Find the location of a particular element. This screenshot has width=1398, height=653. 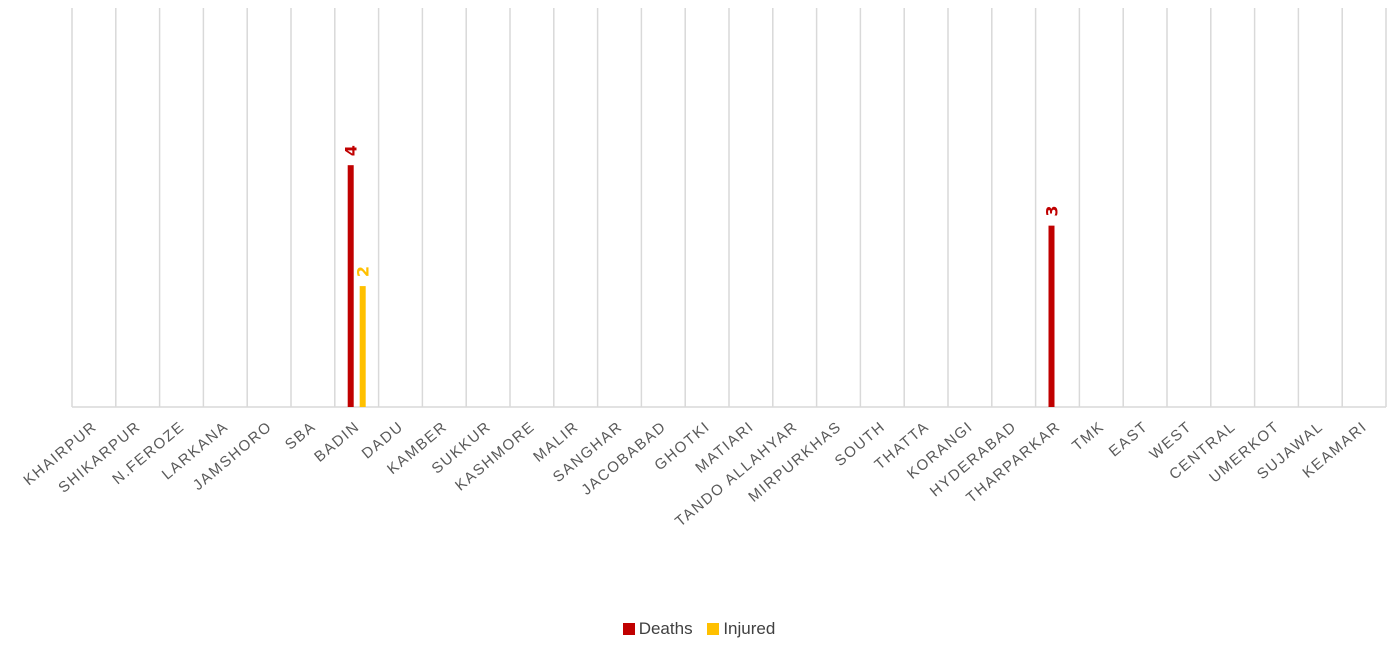

x-tick-label: JAMSHORO is located at coordinates (233, 456).